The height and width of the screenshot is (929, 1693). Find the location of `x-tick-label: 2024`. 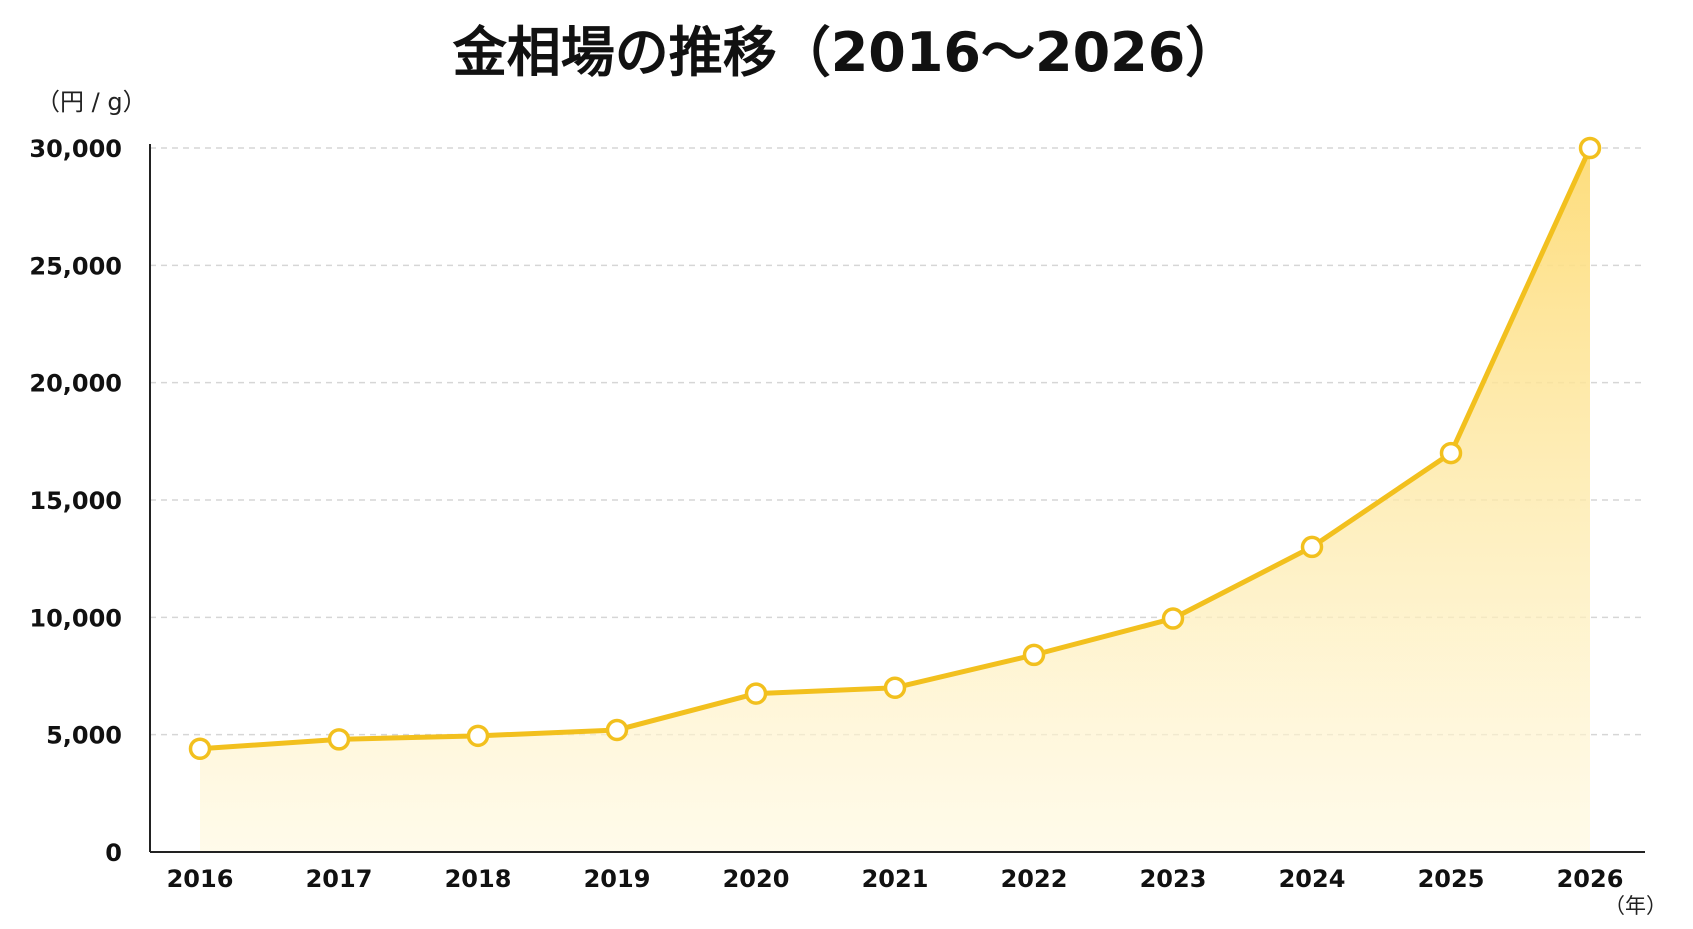

x-tick-label: 2024 is located at coordinates (1312, 879).